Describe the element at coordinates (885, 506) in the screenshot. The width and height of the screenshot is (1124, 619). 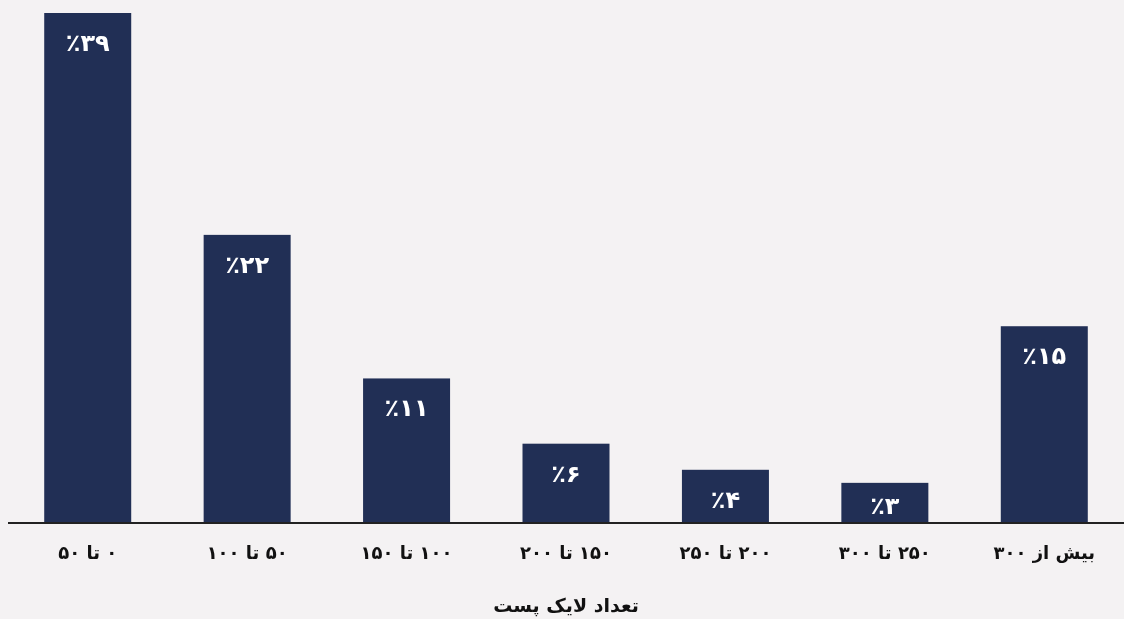
I see `data-label: ٪۳` at that location.